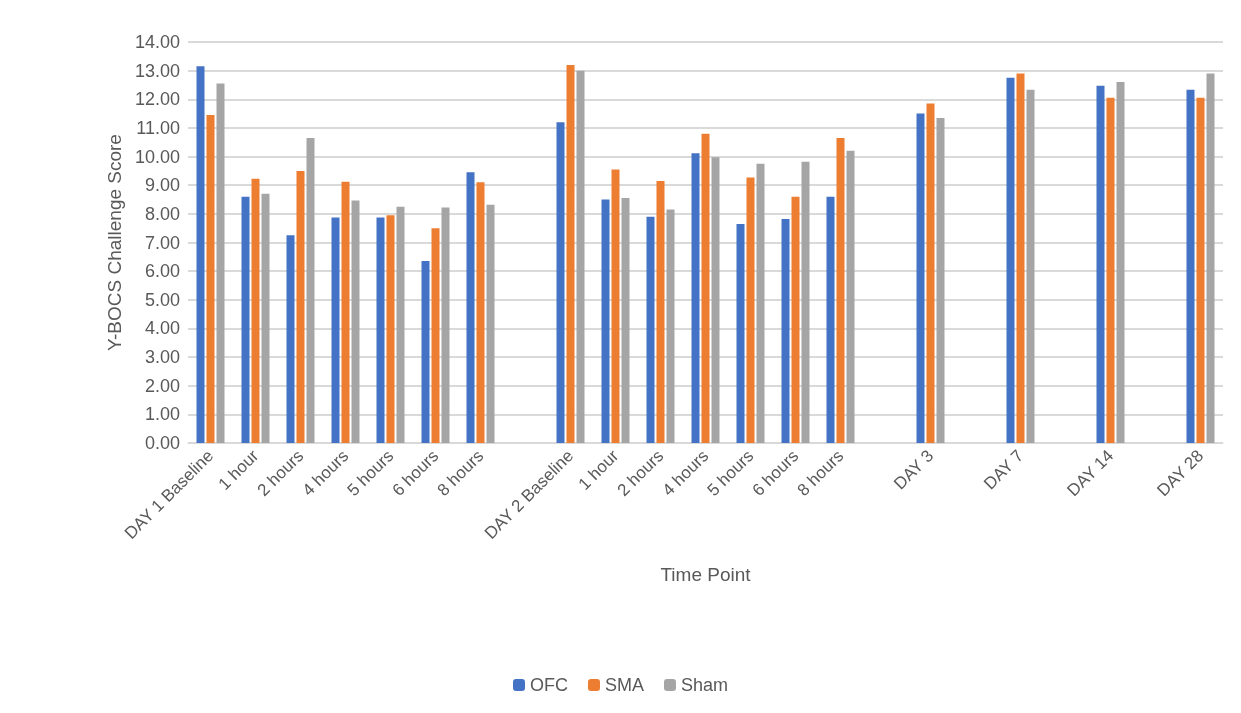 The width and height of the screenshot is (1241, 713). What do you see at coordinates (548, 685) in the screenshot?
I see `legend-label: OFC` at bounding box center [548, 685].